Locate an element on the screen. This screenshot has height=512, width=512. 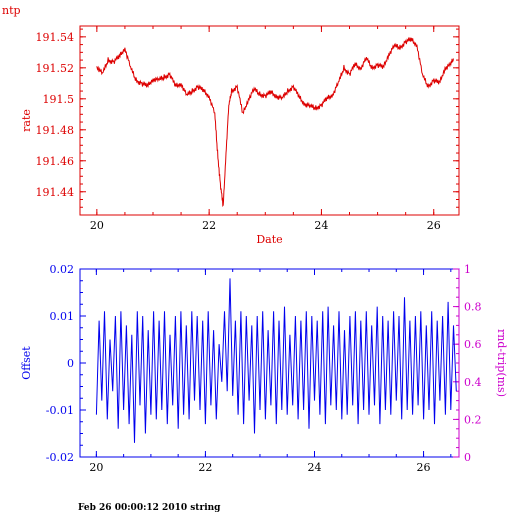
offset-y-tick-label: -0.01 is located at coordinates (60, 410).